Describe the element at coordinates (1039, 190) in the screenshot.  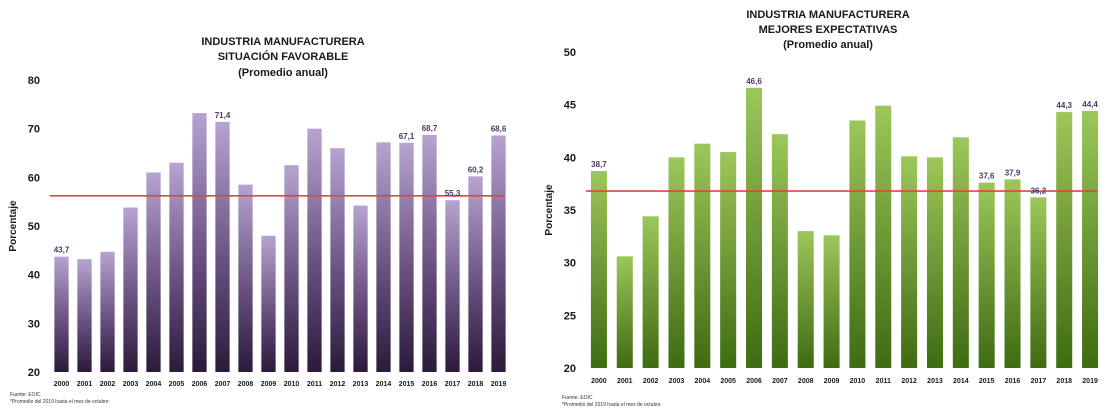
I see `data-label: 36,2` at that location.